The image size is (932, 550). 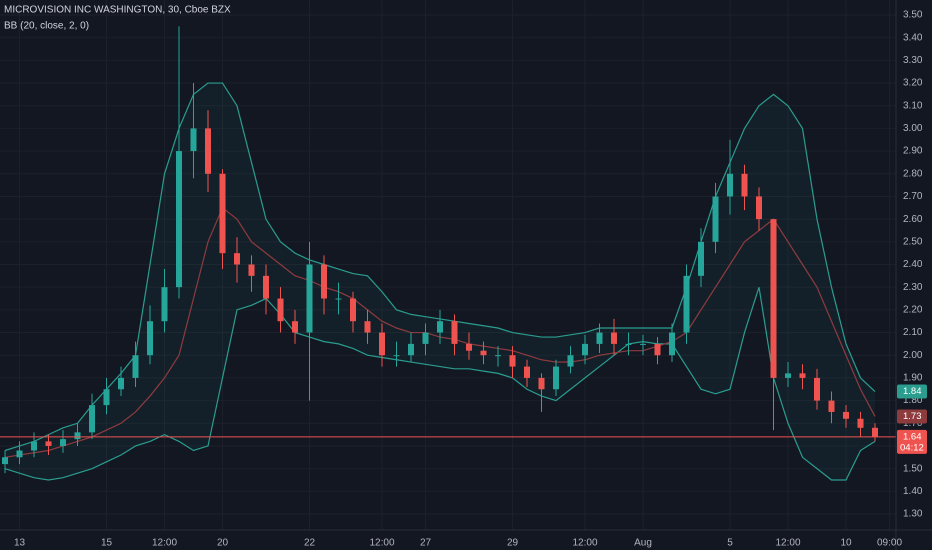 What do you see at coordinates (913, 332) in the screenshot?
I see `y-tick-label: 2.10` at bounding box center [913, 332].